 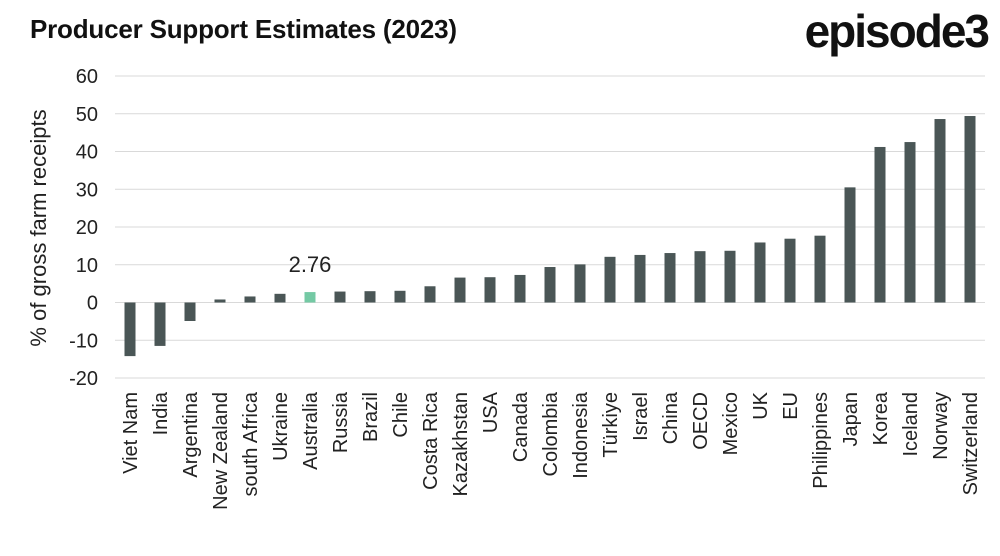 What do you see at coordinates (761, 405) in the screenshot?
I see `x-tick-label: UK` at bounding box center [761, 405].